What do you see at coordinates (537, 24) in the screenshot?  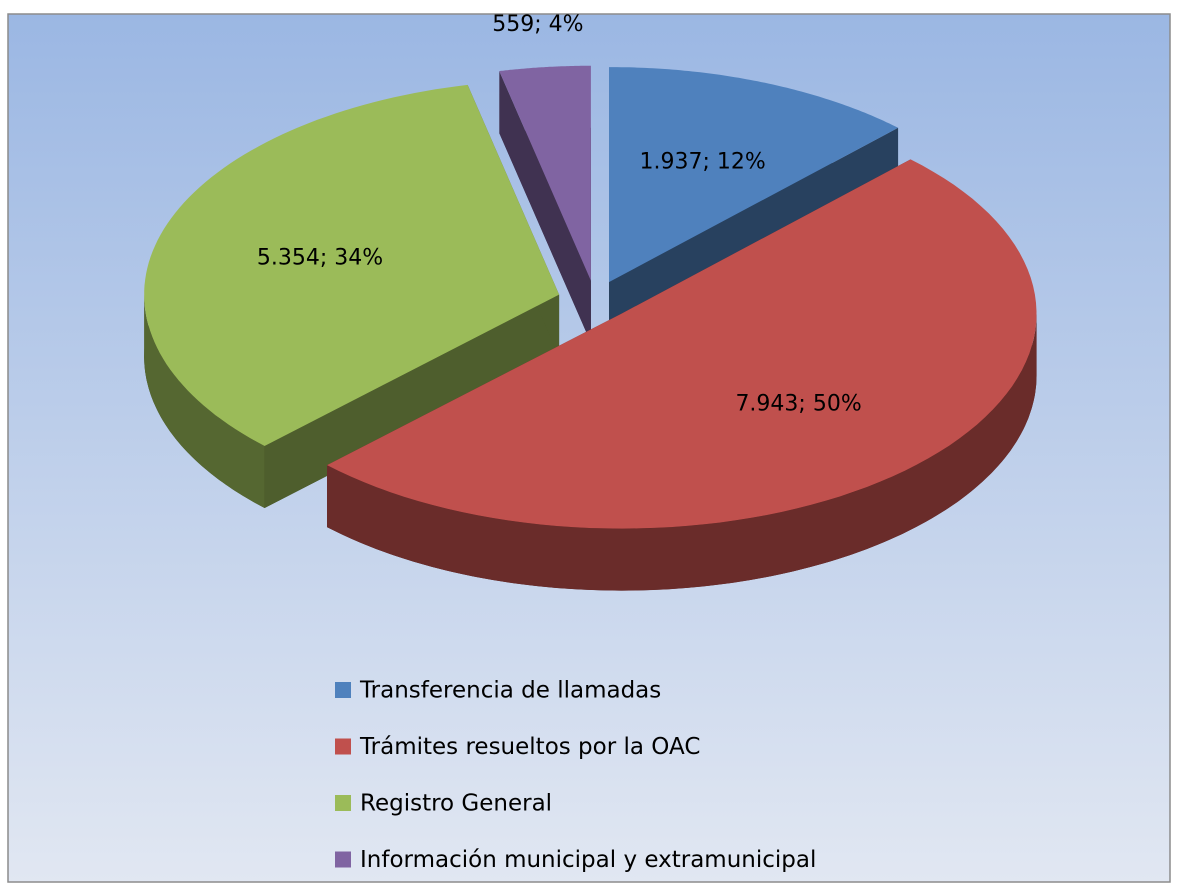 I see `data-label: 559; 4%` at bounding box center [537, 24].